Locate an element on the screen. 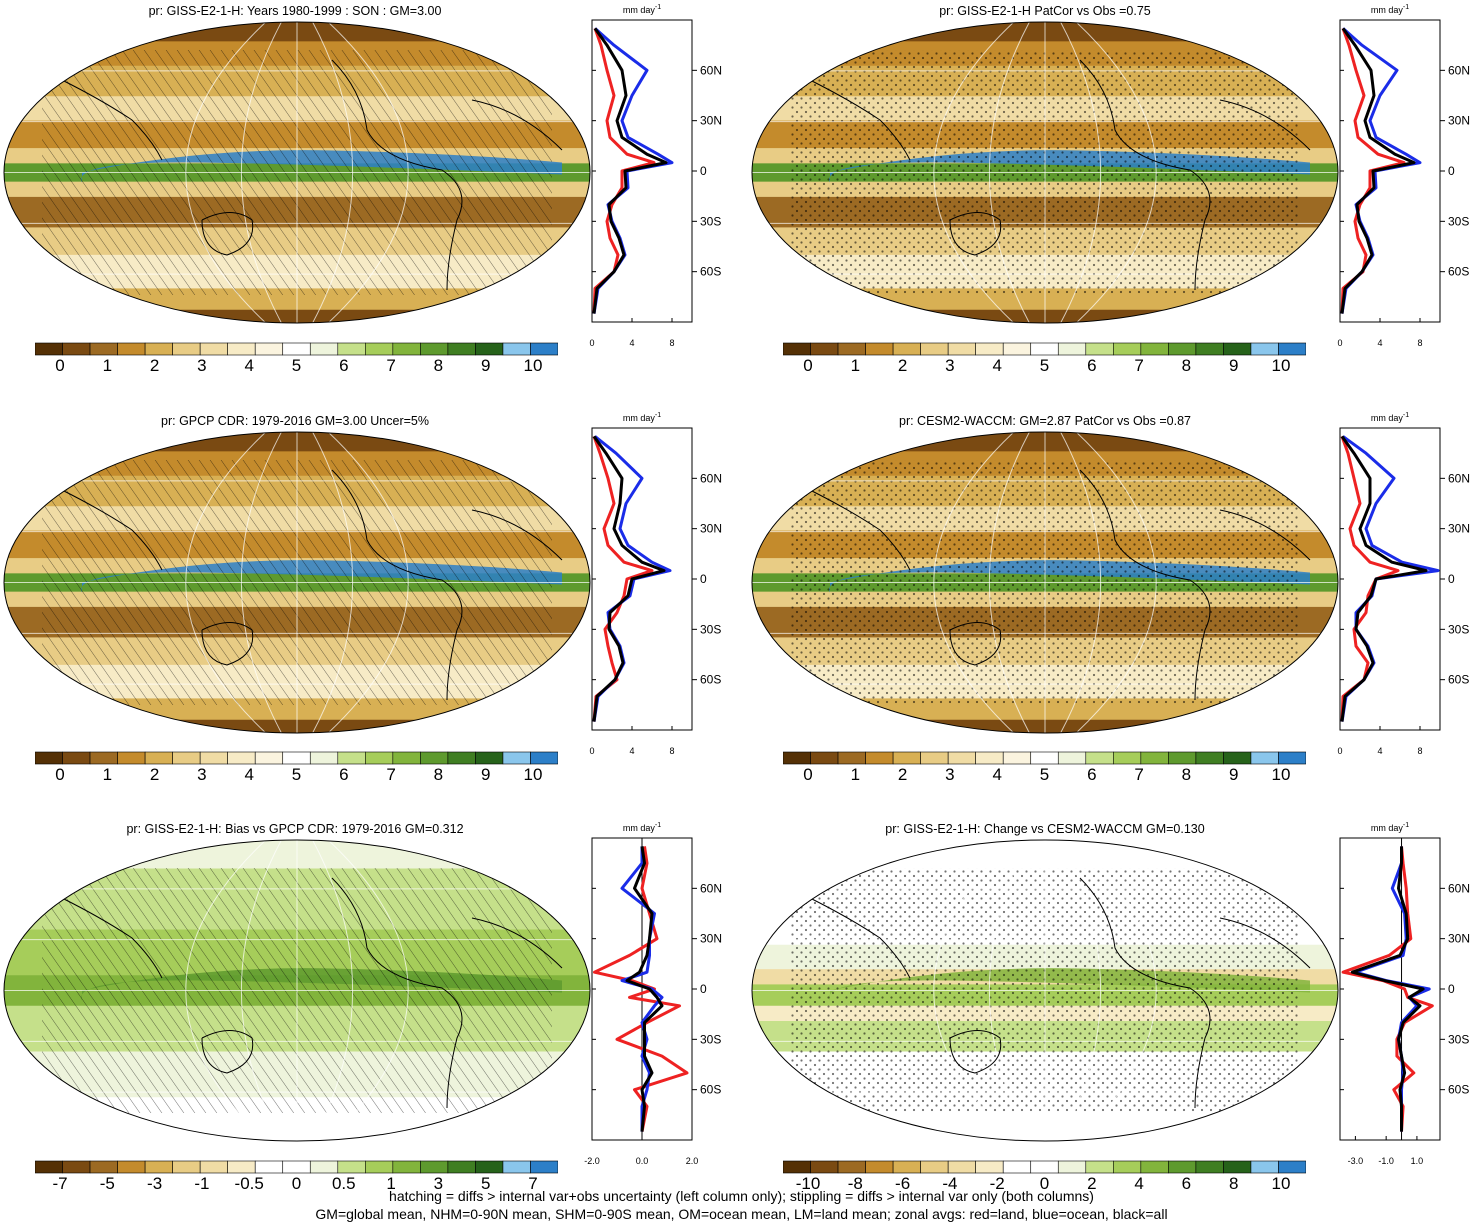 The width and height of the screenshot is (1483, 1224). panel-title-p2: pr: GISS-E2-1-H PatCor vs Obs =0.75 is located at coordinates (1045, 11).